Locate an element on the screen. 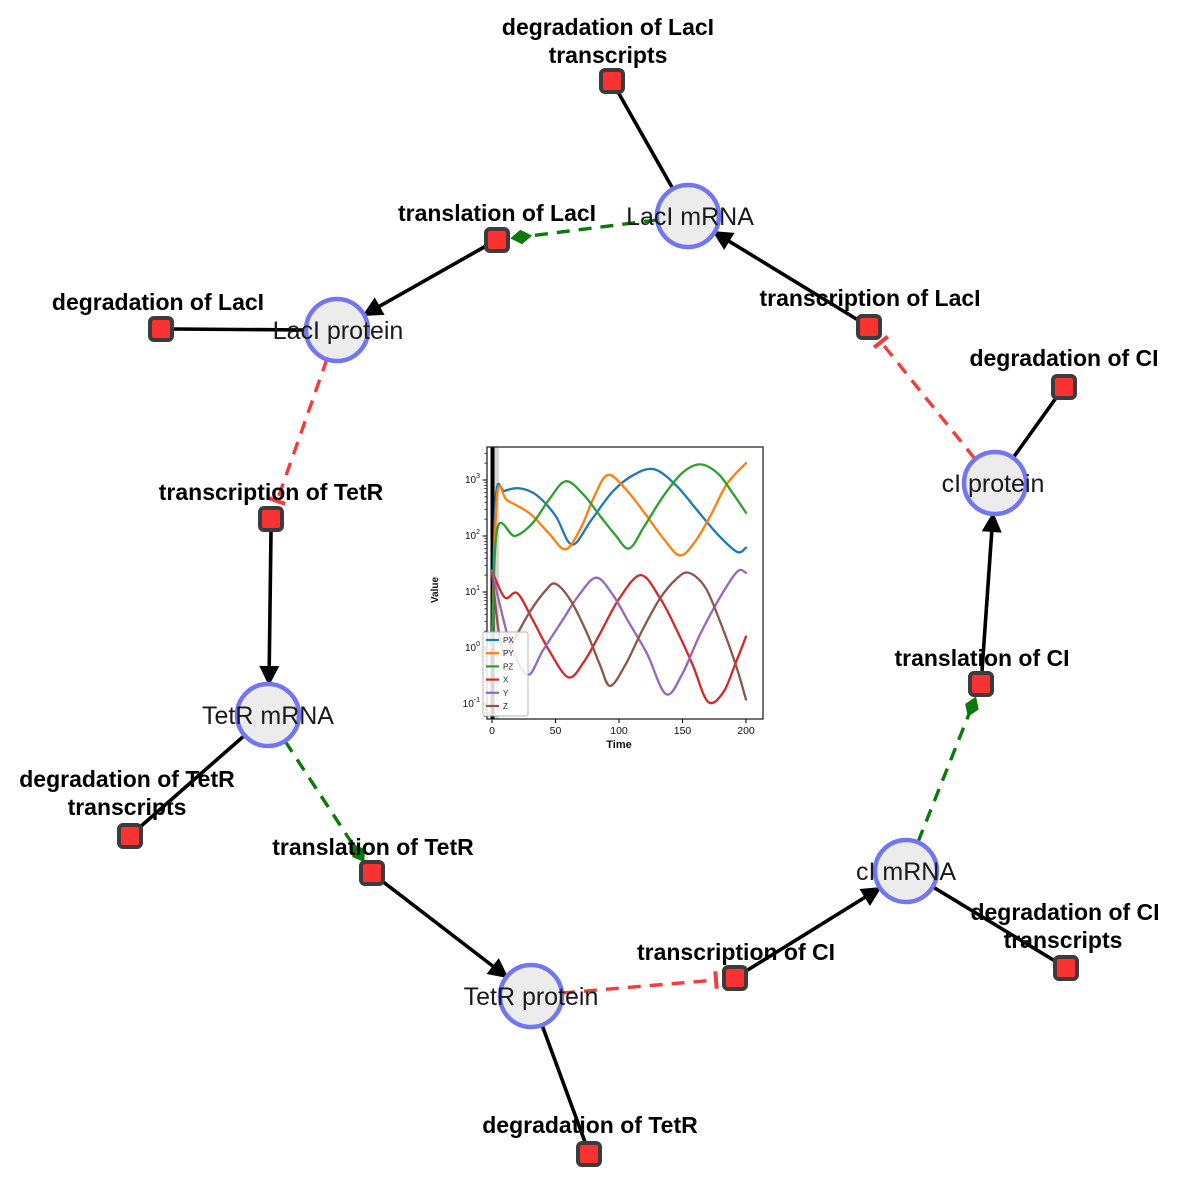 This screenshot has height=1200, width=1189. reaction-label: translation of CI is located at coordinates (981, 658).